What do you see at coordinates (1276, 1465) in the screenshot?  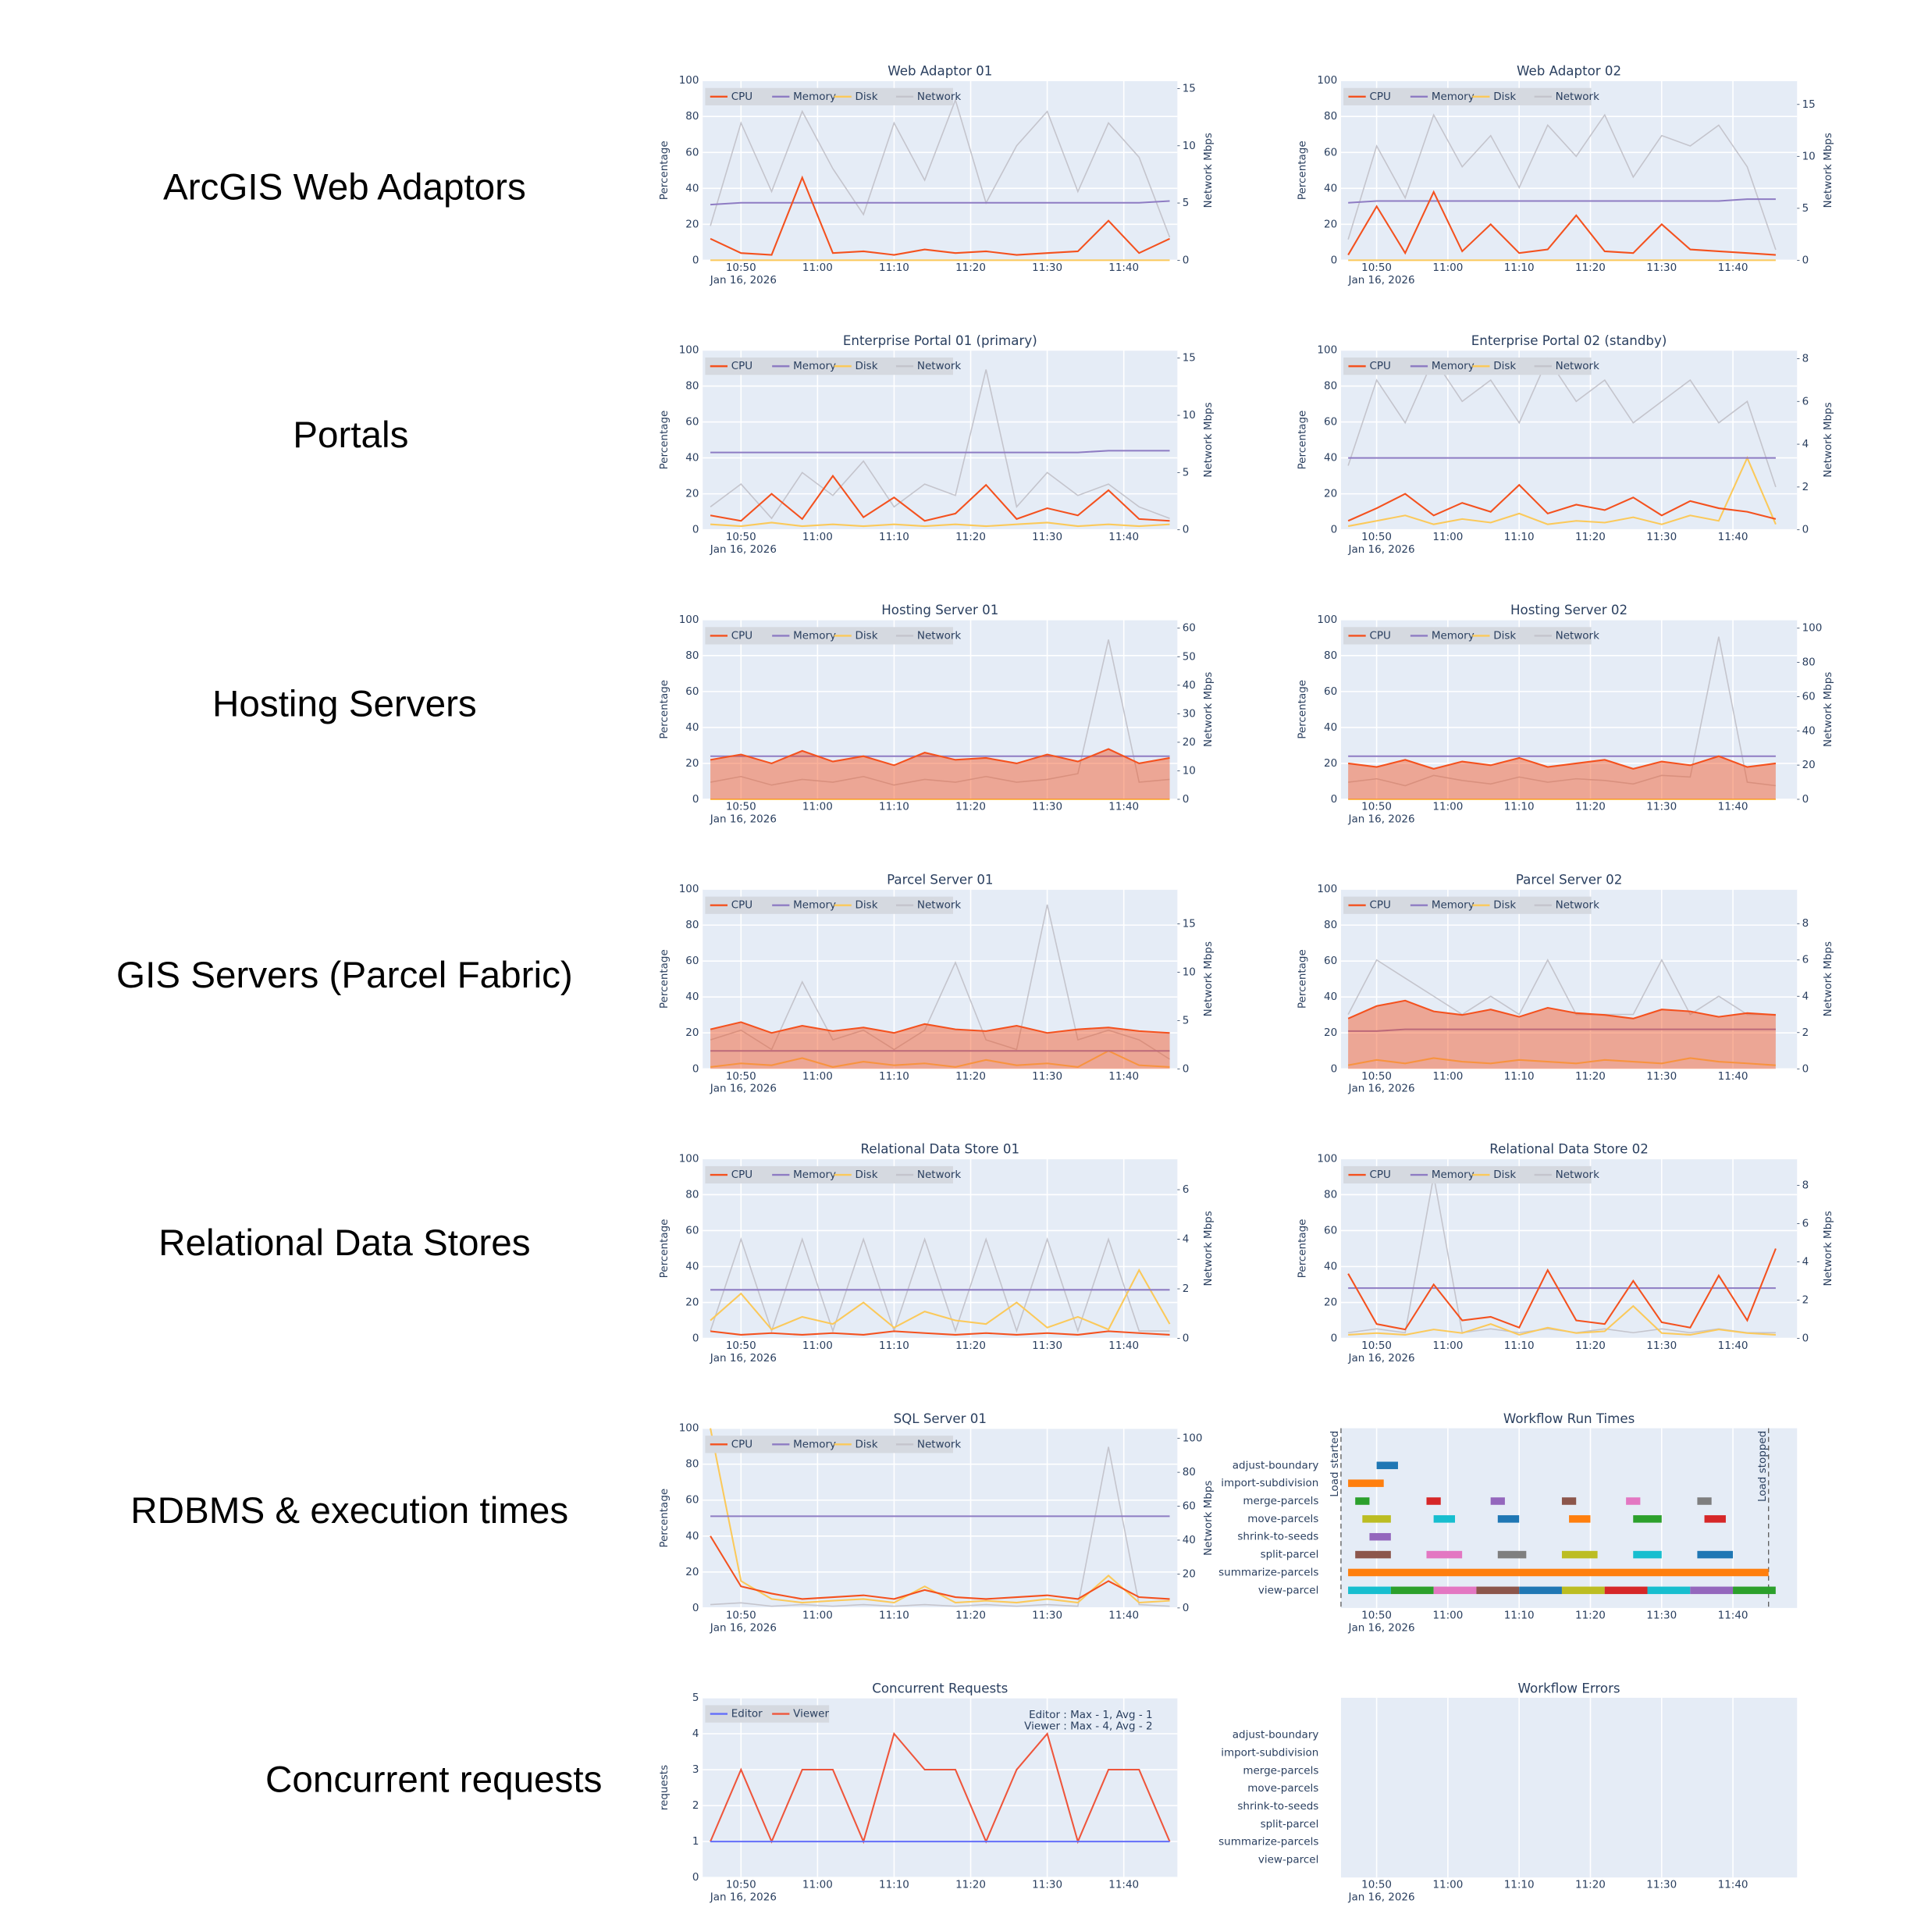 I see `y-category-label: adjust-boundary` at bounding box center [1276, 1465].